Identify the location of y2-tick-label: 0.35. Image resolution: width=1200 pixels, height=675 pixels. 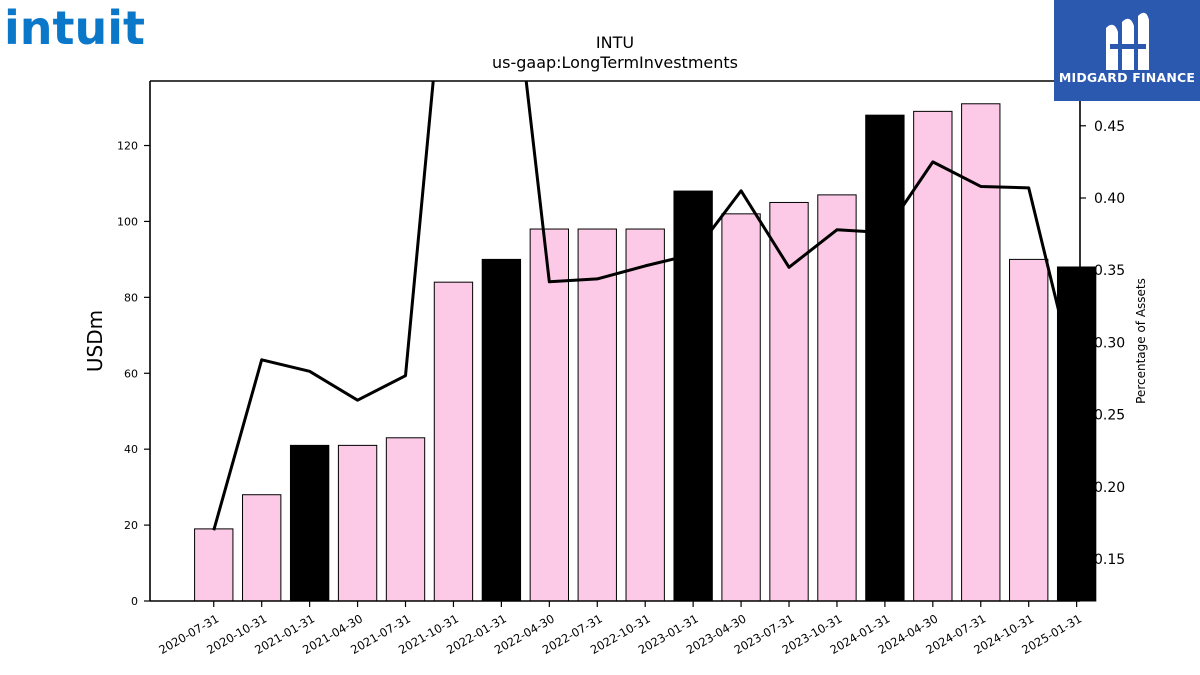
(1109, 271).